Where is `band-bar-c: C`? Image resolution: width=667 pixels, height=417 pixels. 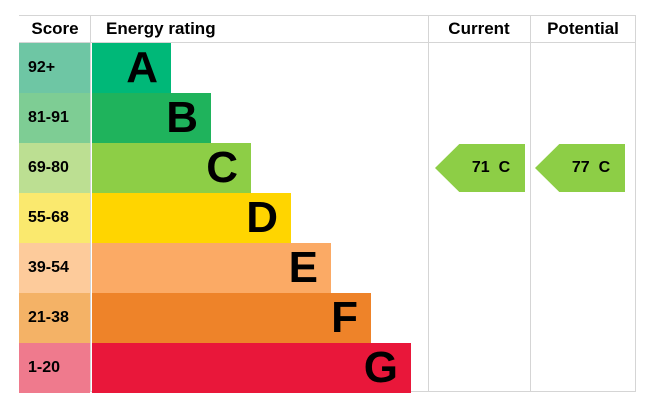 band-bar-c: C is located at coordinates (171, 168).